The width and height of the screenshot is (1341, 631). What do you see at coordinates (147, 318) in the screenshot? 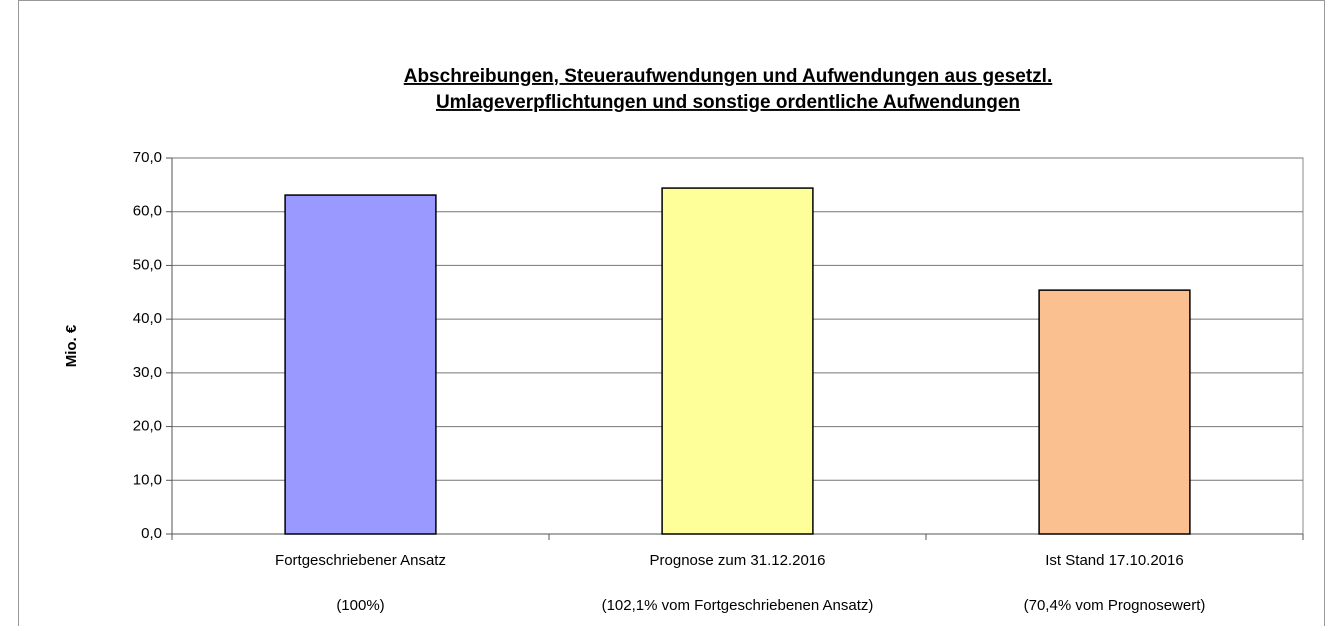
I see `y-tick-label: 40,0` at bounding box center [147, 318].